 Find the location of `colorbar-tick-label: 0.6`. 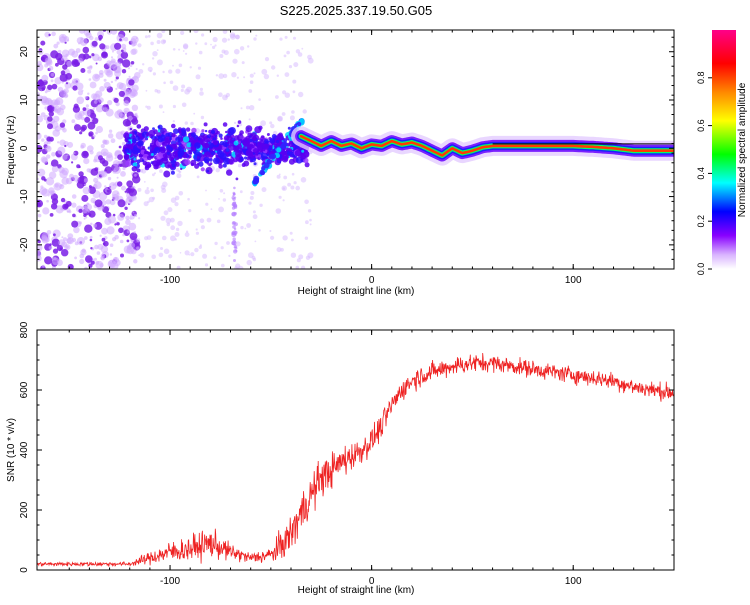

colorbar-tick-label: 0.6 is located at coordinates (701, 125).